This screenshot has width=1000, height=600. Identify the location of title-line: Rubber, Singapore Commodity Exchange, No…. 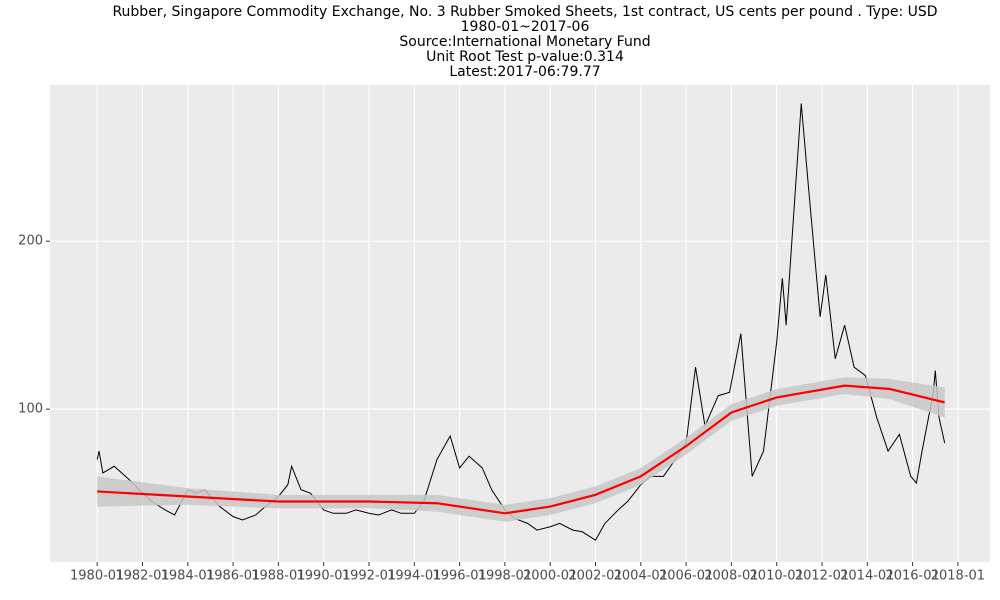
(524, 12).